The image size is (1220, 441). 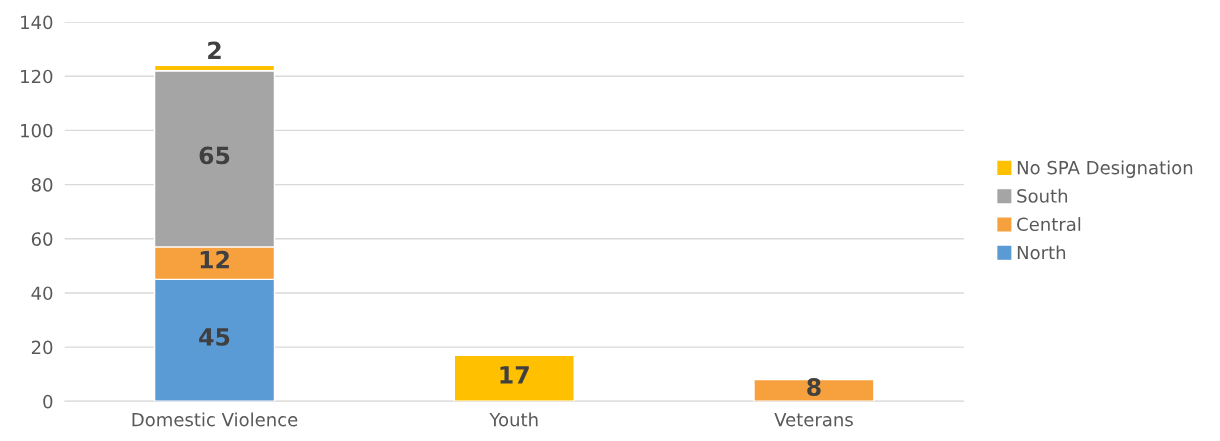 I want to click on legend-label: No SPA Designation, so click(x=1105, y=169).